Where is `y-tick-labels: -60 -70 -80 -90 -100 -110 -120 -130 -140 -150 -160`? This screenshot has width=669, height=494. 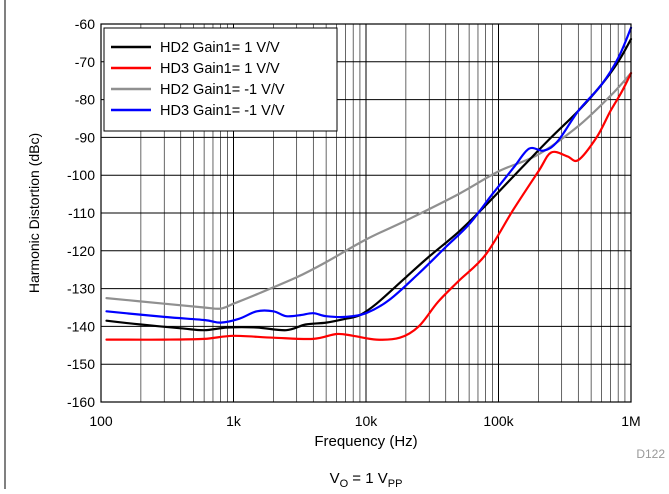
y-tick-labels: -60 -70 -80 -90 -100 -110 -120 -130 -140 -150 -160 is located at coordinates (81, 213).